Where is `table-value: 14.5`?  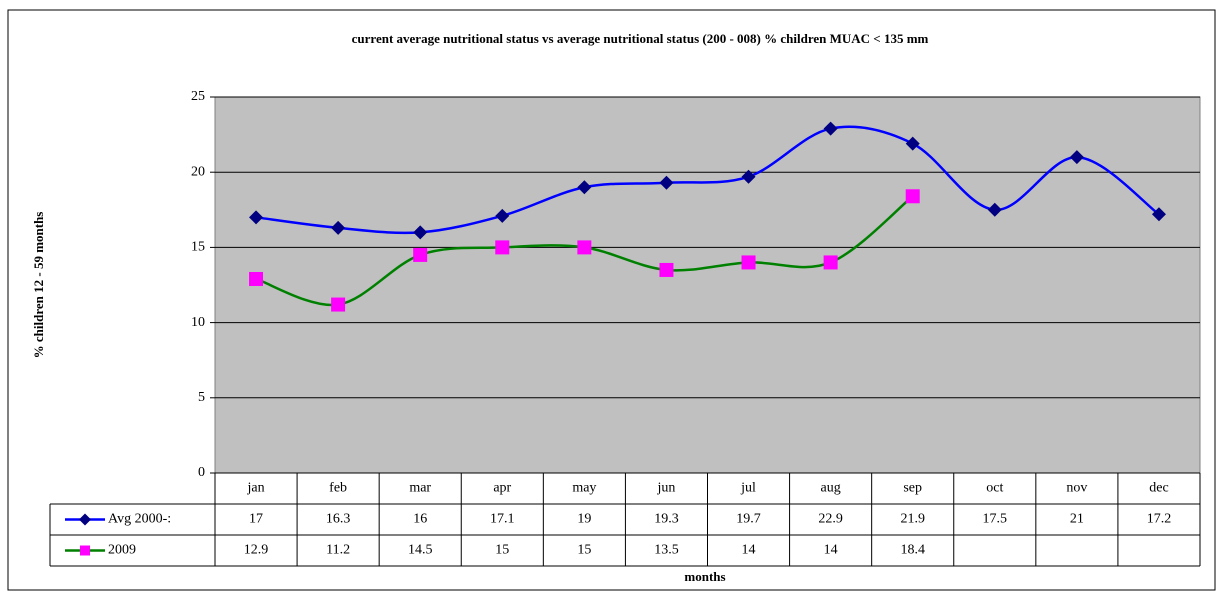
table-value: 14.5 is located at coordinates (420, 550).